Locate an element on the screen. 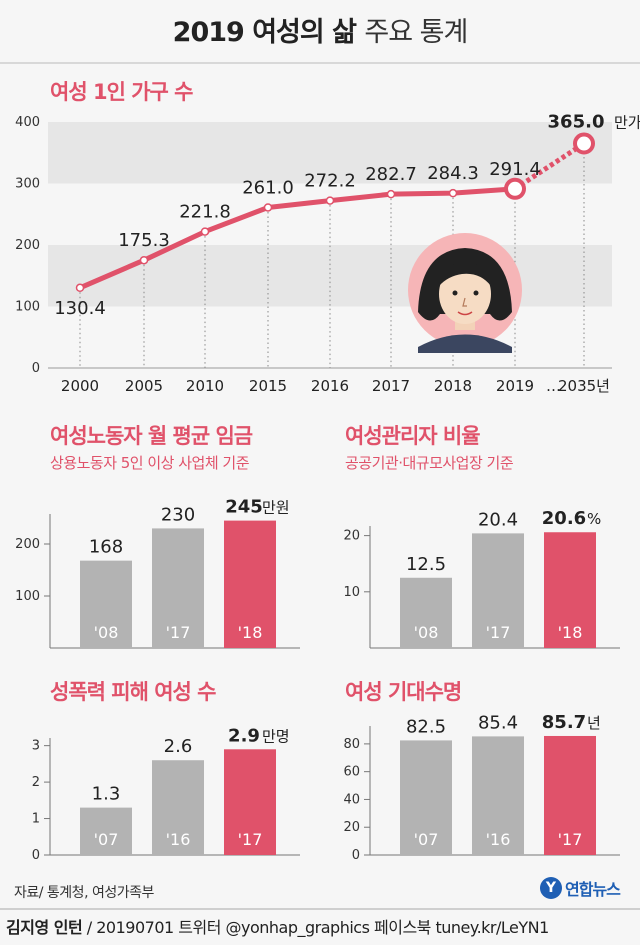 This screenshot has height=945, width=640. x-tick-label: 2019 is located at coordinates (515, 386).